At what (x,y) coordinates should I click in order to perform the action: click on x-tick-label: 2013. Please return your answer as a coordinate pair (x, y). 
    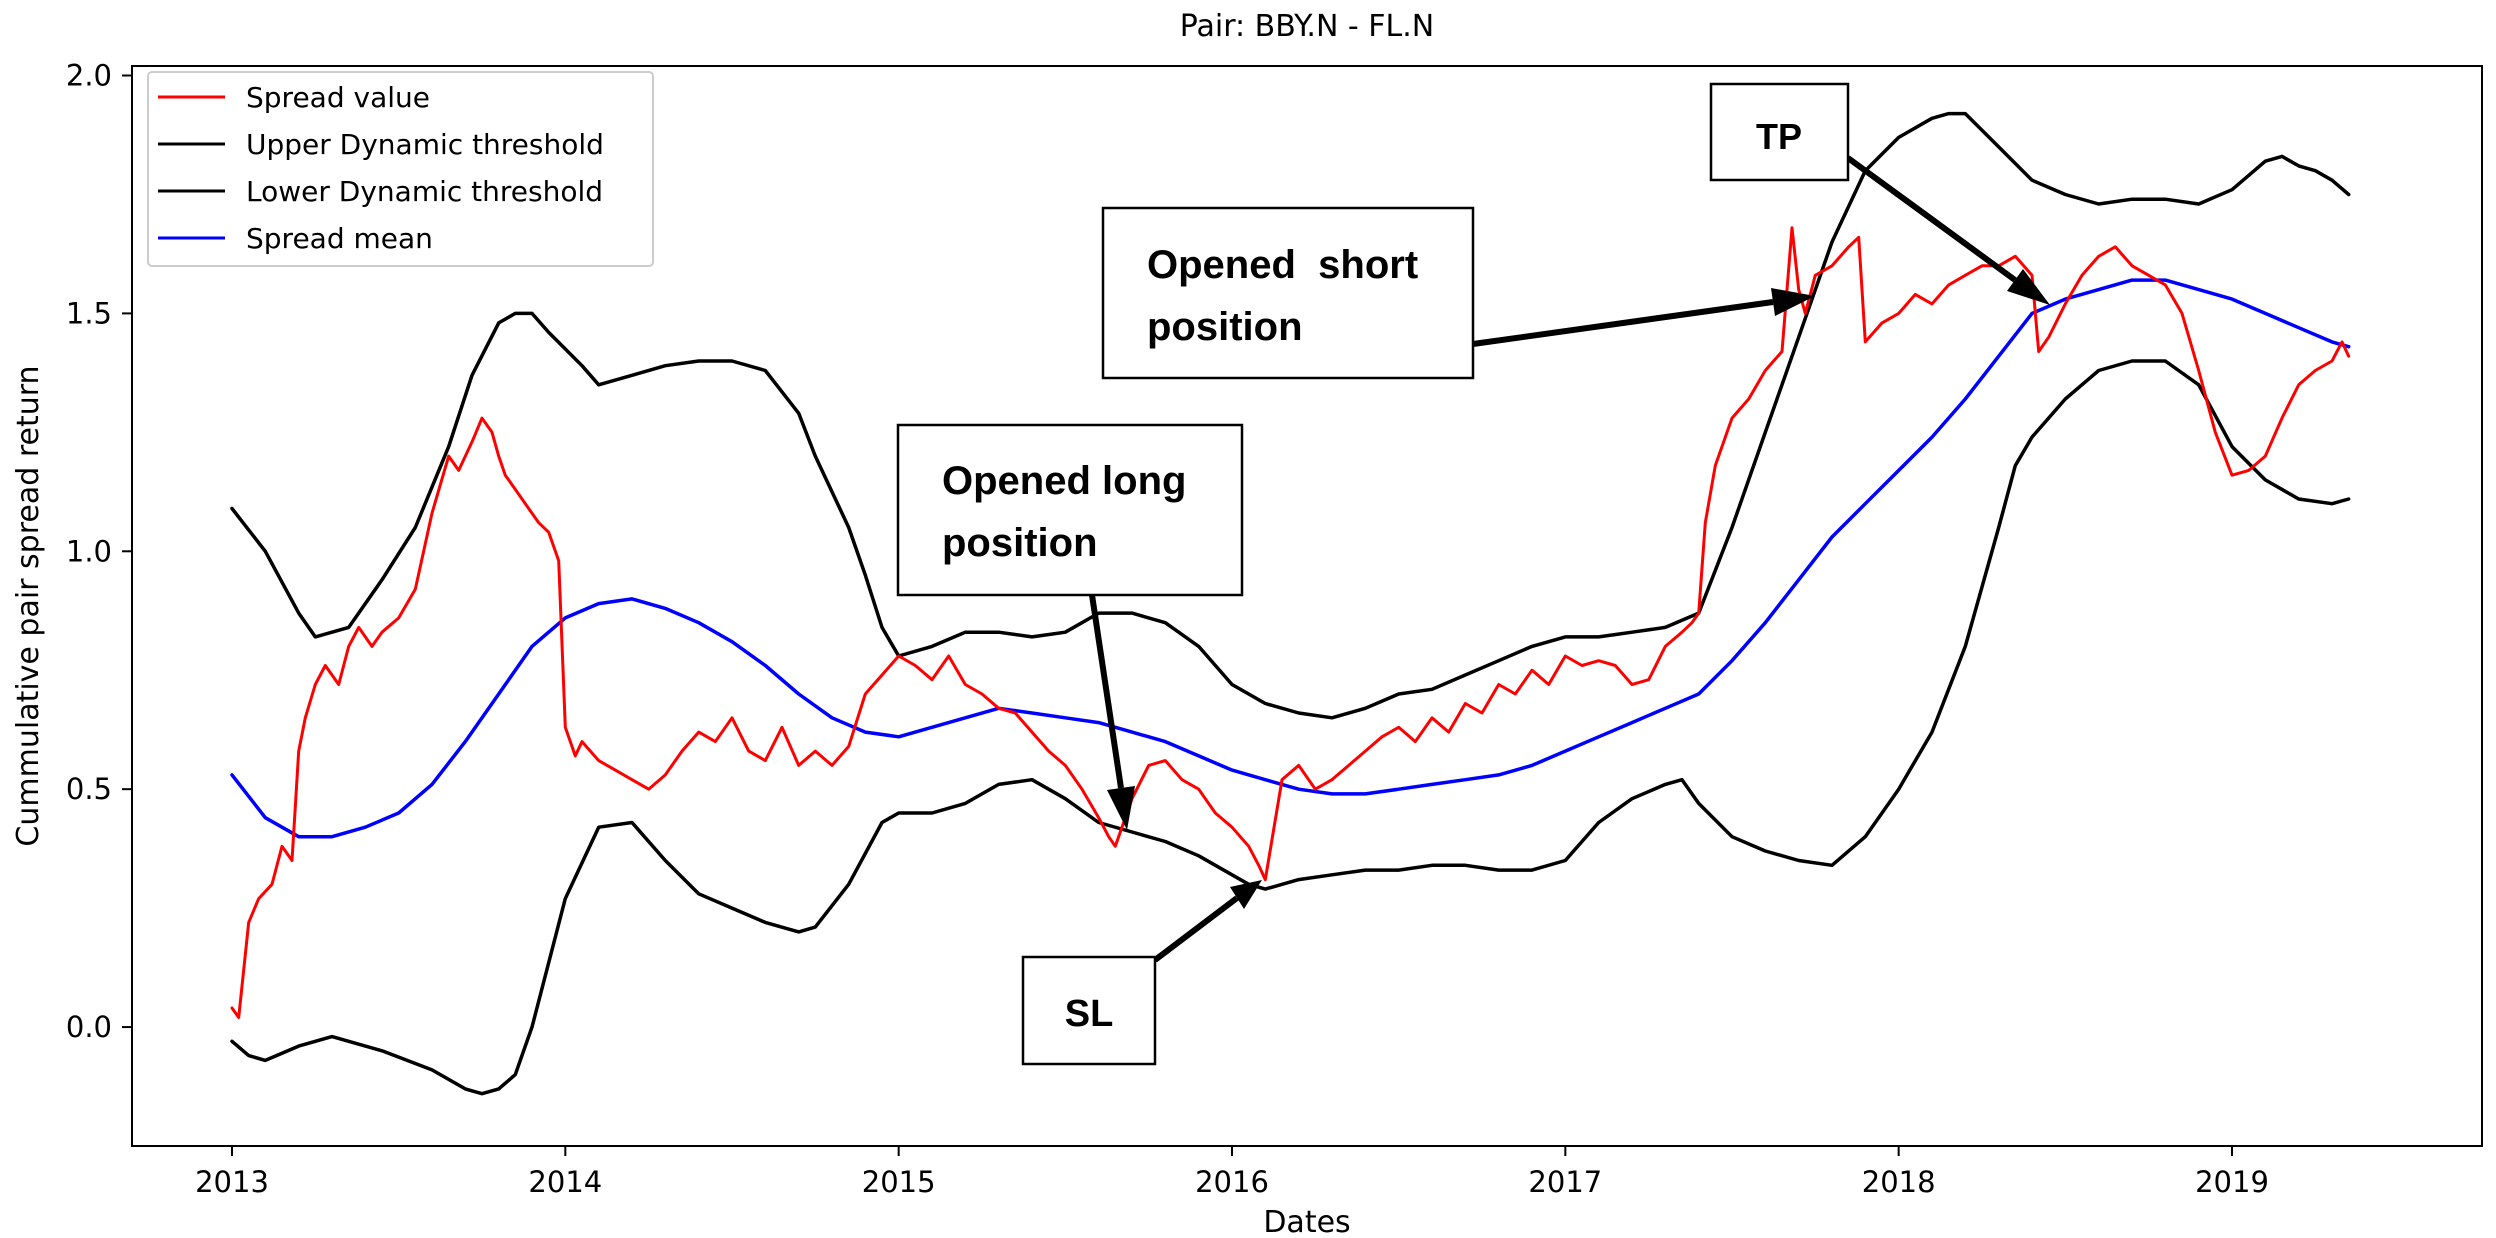
    Looking at the image, I should click on (232, 1182).